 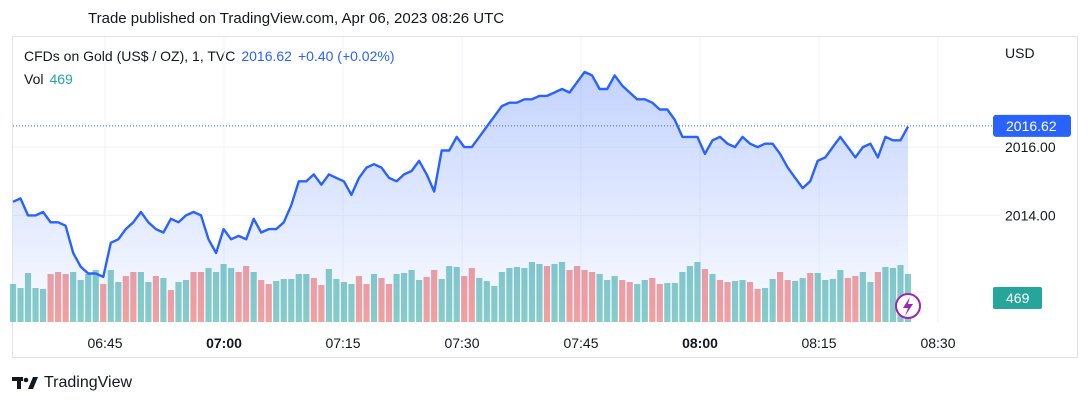 What do you see at coordinates (342, 343) in the screenshot?
I see `x-tick-label: 07:15` at bounding box center [342, 343].